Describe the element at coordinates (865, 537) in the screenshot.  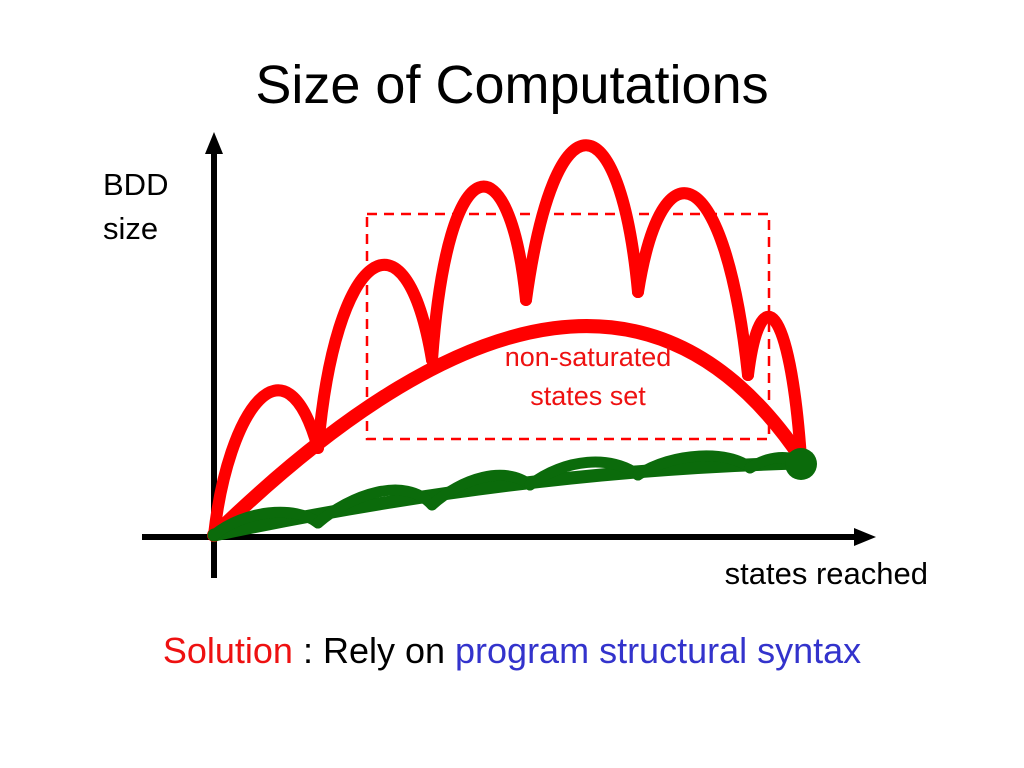
I see `x-axis-arrowhead` at that location.